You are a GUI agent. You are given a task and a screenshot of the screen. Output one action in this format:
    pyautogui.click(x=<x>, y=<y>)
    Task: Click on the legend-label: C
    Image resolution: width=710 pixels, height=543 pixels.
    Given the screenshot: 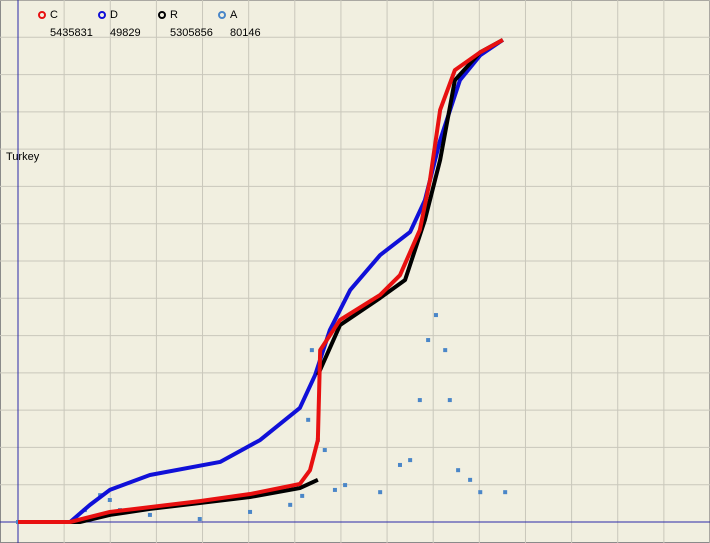 What is the action you would take?
    pyautogui.click(x=54, y=15)
    